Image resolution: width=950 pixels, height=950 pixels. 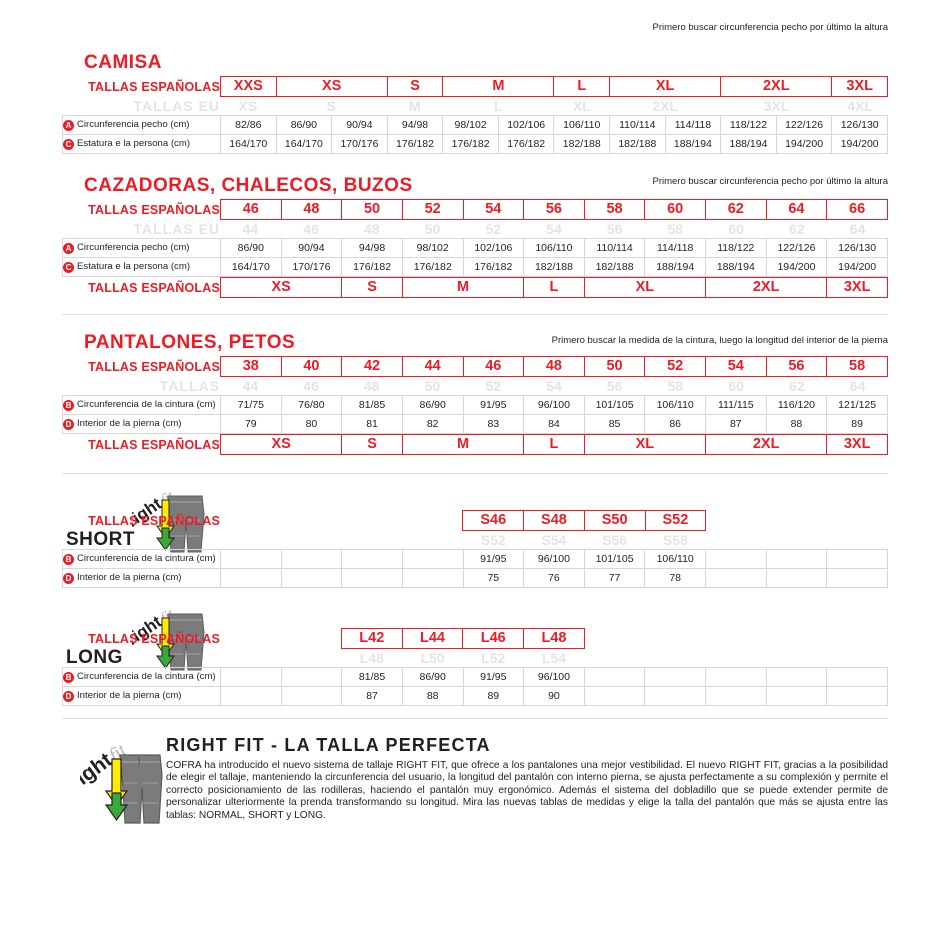 What do you see at coordinates (251, 366) in the screenshot?
I see `pantalones-es-size: 38` at bounding box center [251, 366].